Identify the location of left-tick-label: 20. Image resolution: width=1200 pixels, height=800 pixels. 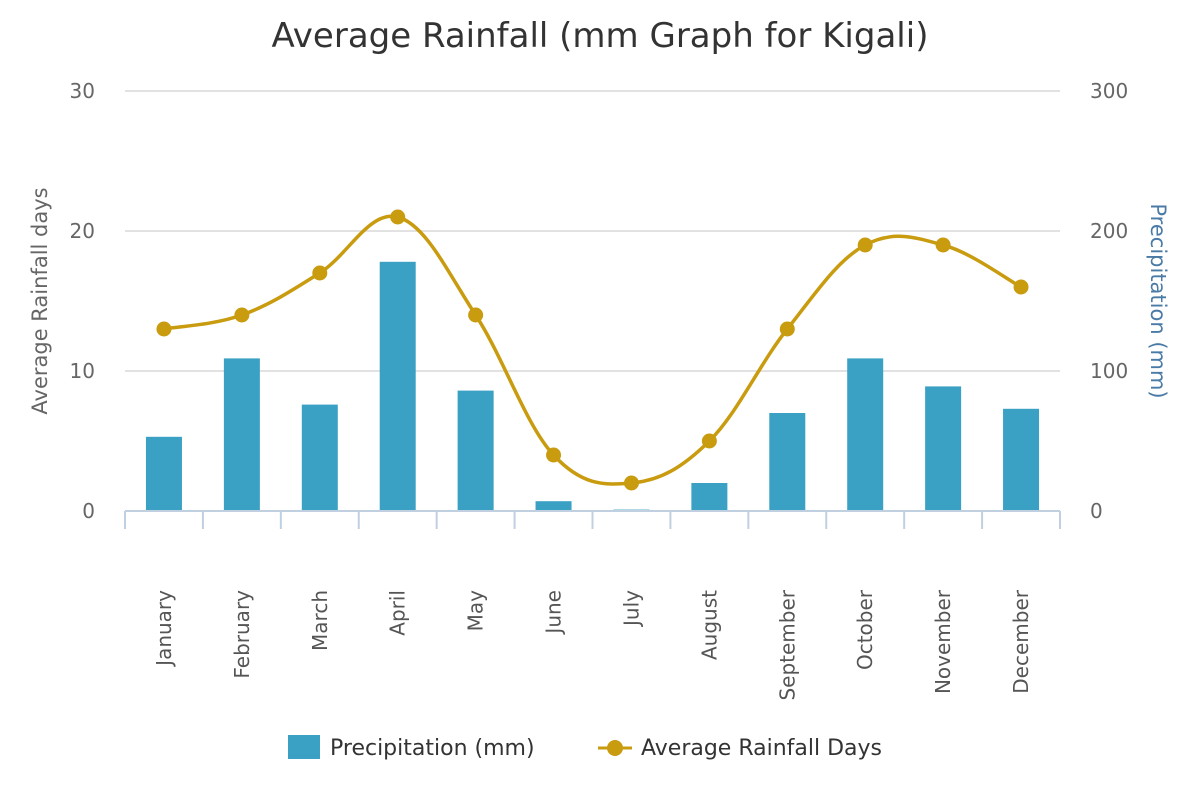
(82, 231).